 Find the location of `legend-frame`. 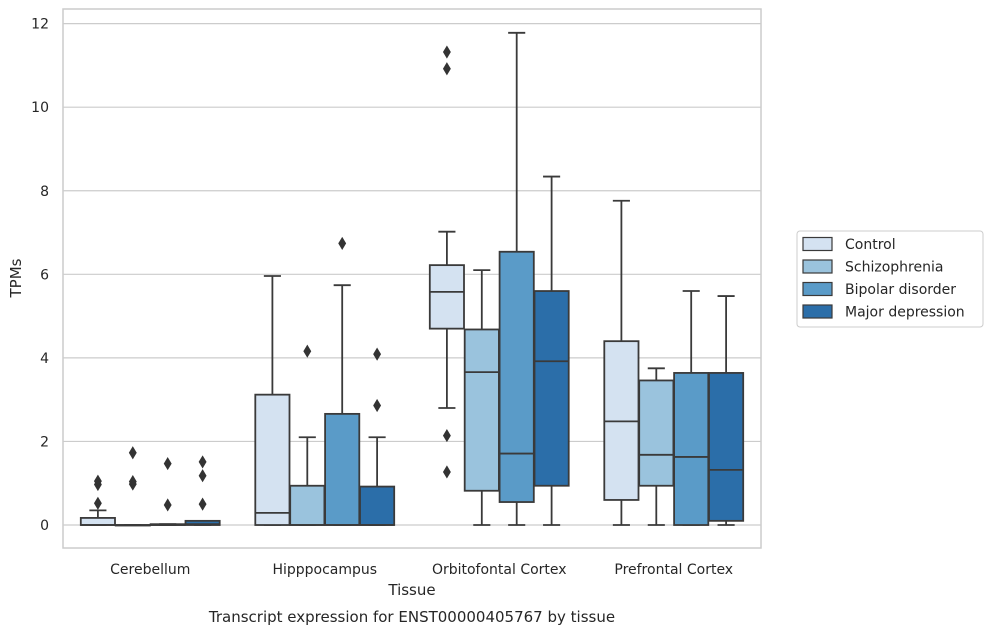

legend-frame is located at coordinates (890, 279).